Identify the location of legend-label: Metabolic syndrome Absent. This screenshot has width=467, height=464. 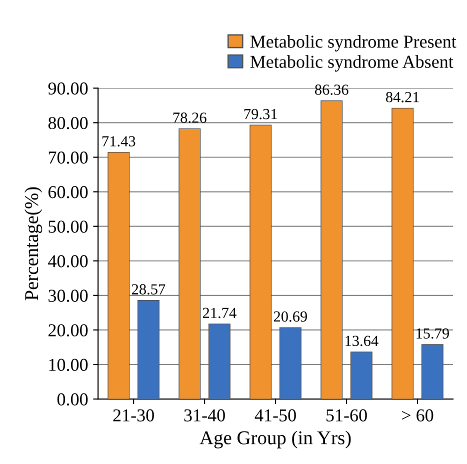
(352, 63).